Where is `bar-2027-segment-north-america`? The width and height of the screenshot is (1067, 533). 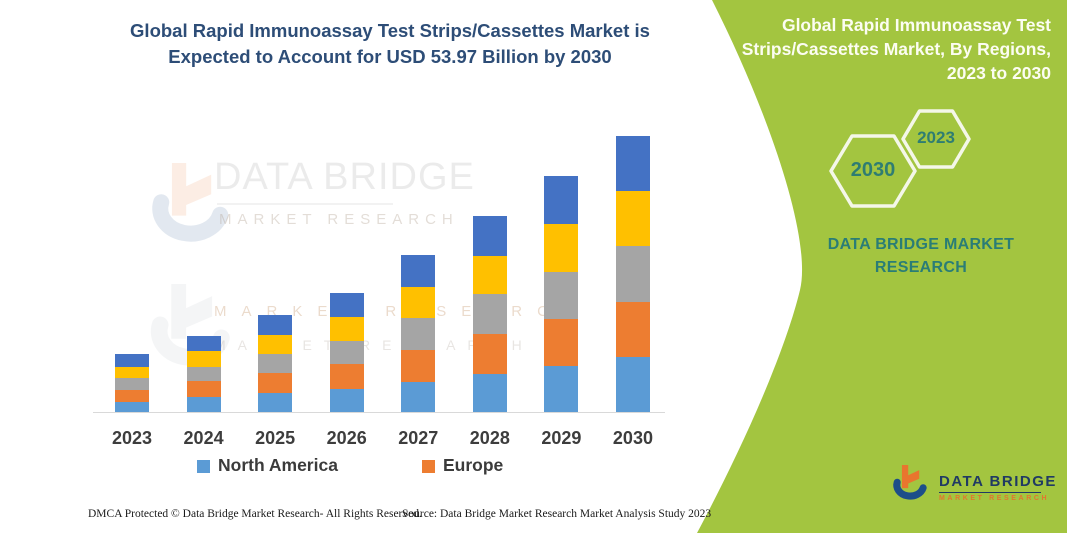 bar-2027-segment-north-america is located at coordinates (418, 396).